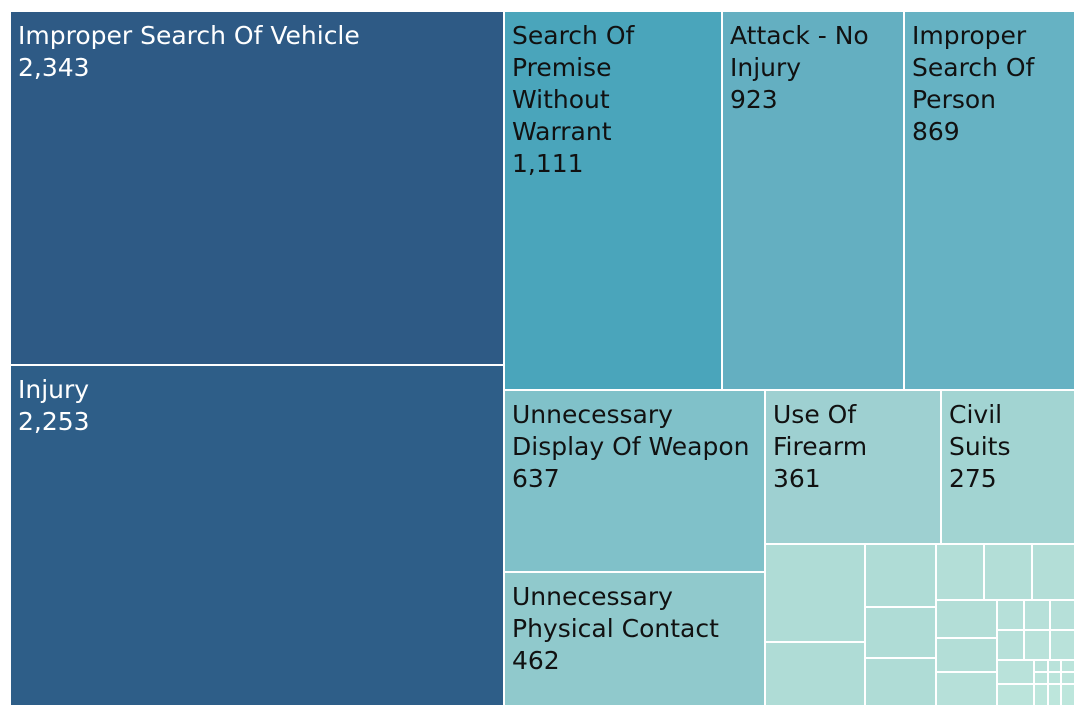 This screenshot has width=1086, height=720. What do you see at coordinates (54, 67) in the screenshot?
I see `tile-value: 2,343` at bounding box center [54, 67].